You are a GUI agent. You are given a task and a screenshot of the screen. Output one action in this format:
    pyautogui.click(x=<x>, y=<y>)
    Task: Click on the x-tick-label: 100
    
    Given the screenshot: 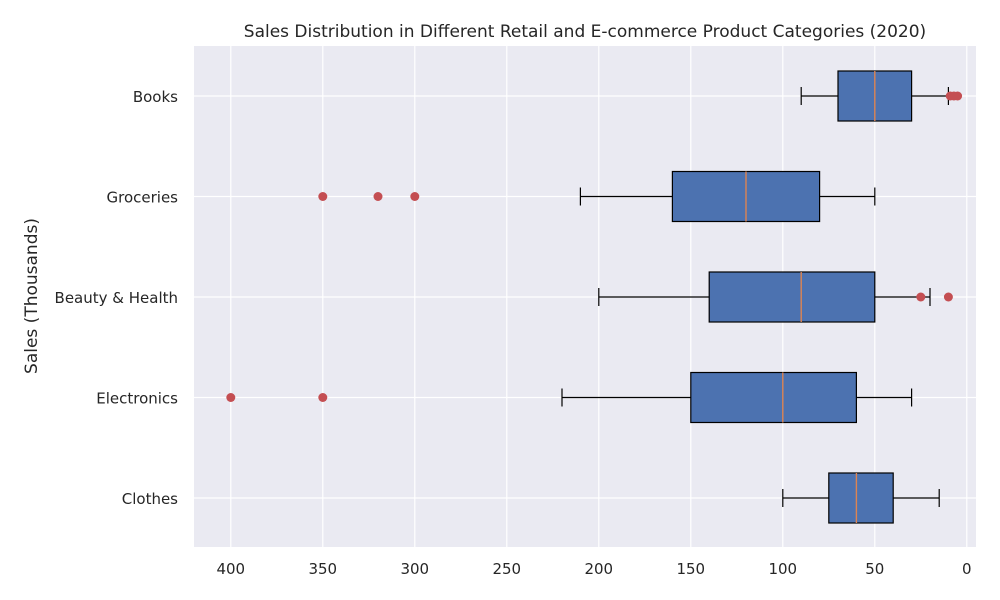 What is the action you would take?
    pyautogui.click(x=782, y=569)
    